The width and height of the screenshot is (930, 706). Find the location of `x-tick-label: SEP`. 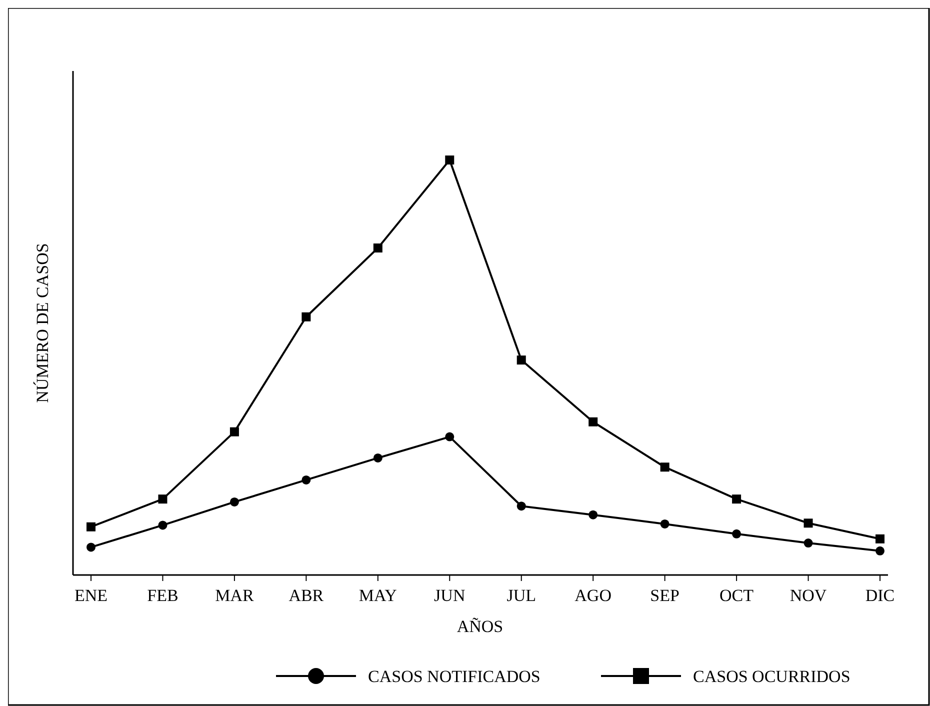

x-tick-label: SEP is located at coordinates (665, 595).